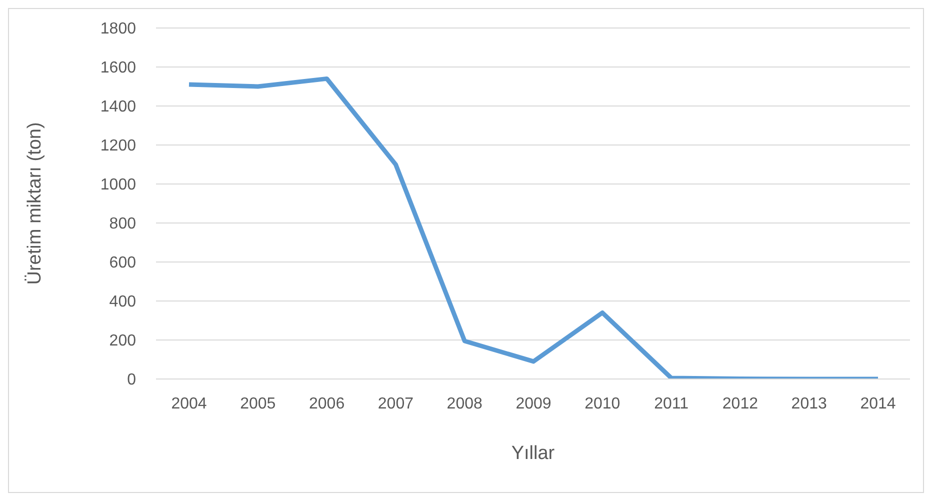  I want to click on y-axis-title: Üretim miktarı (ton), so click(35, 203).